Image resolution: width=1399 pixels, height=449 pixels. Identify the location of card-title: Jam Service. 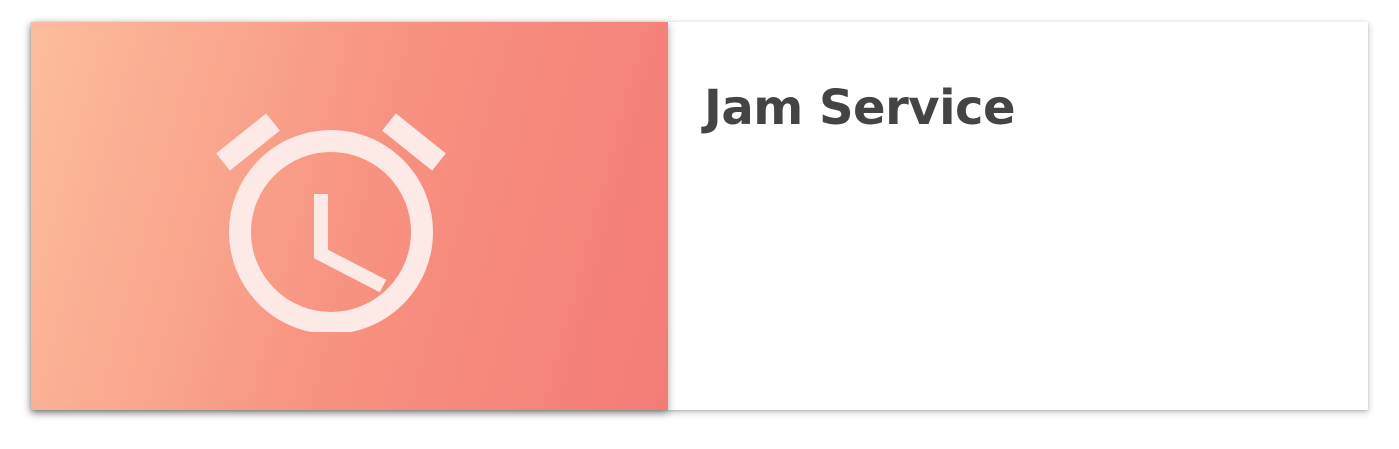
(860, 108).